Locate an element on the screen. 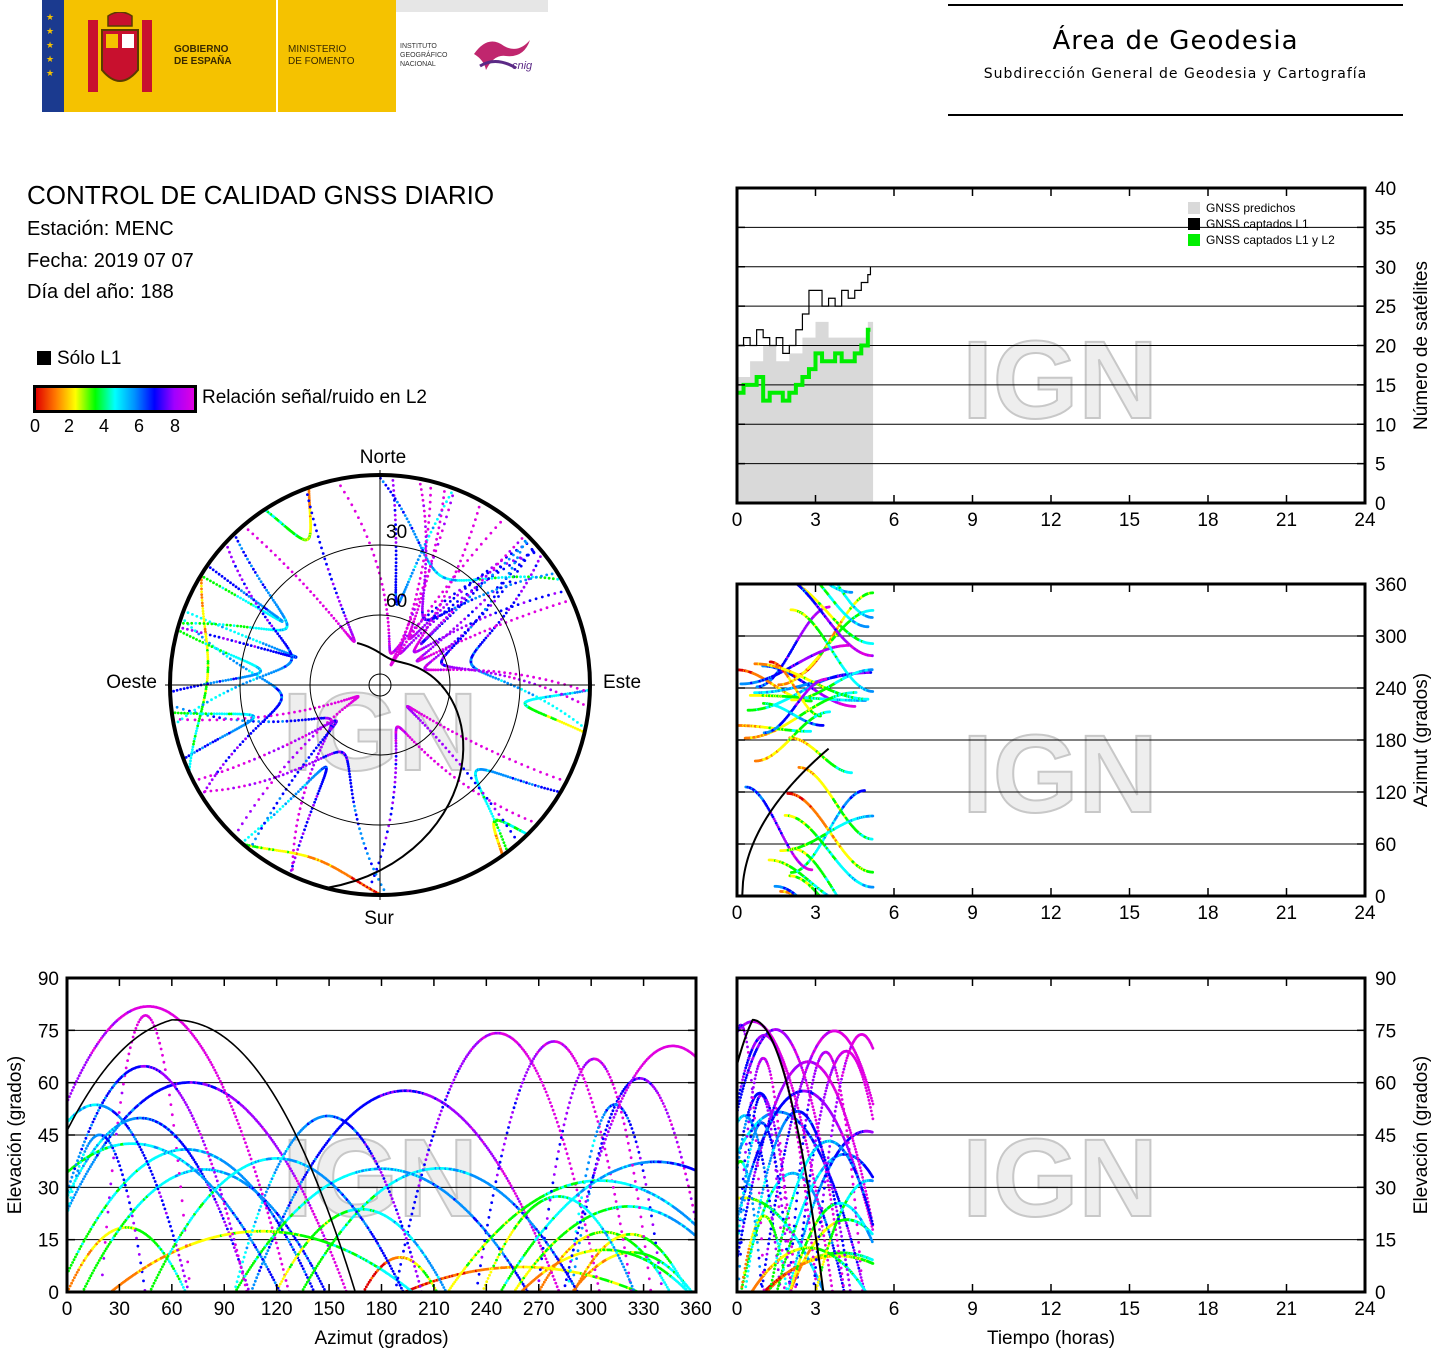  x-tick-label: 24 is located at coordinates (1365, 520).